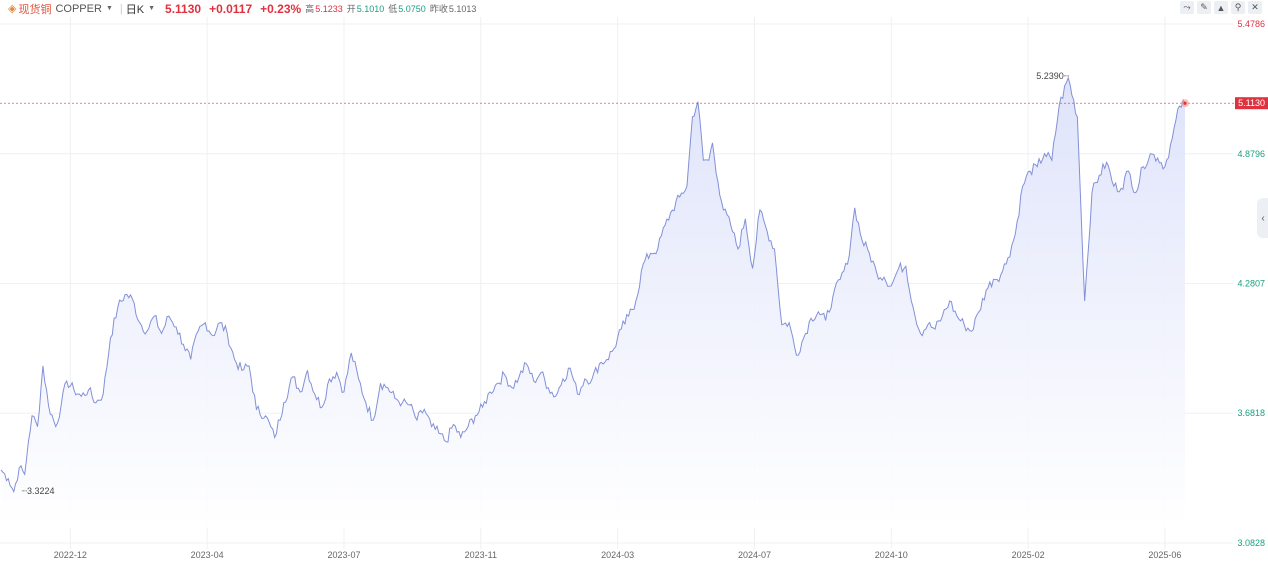  What do you see at coordinates (38, 491) in the screenshot?
I see `low-annotation: ┈3.3224` at bounding box center [38, 491].